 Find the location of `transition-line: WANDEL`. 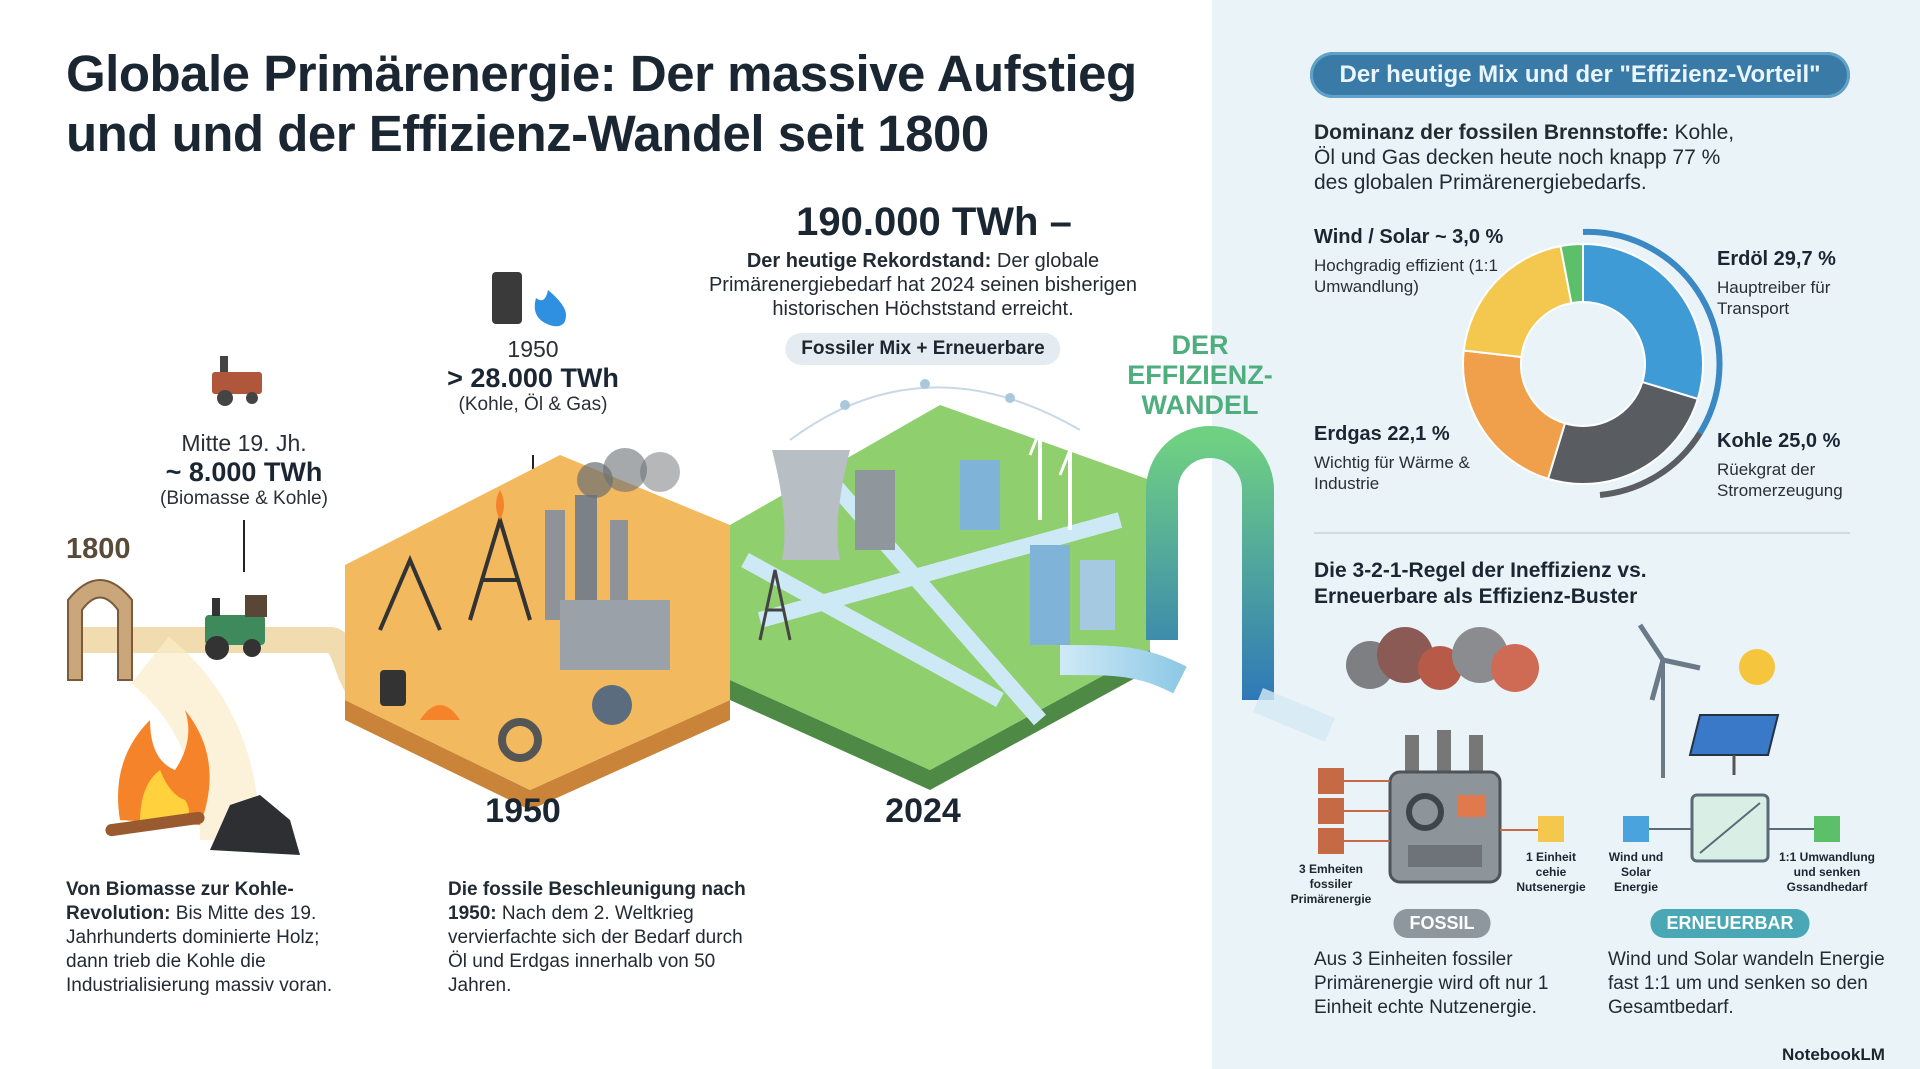

transition-line: WANDEL is located at coordinates (1200, 405).